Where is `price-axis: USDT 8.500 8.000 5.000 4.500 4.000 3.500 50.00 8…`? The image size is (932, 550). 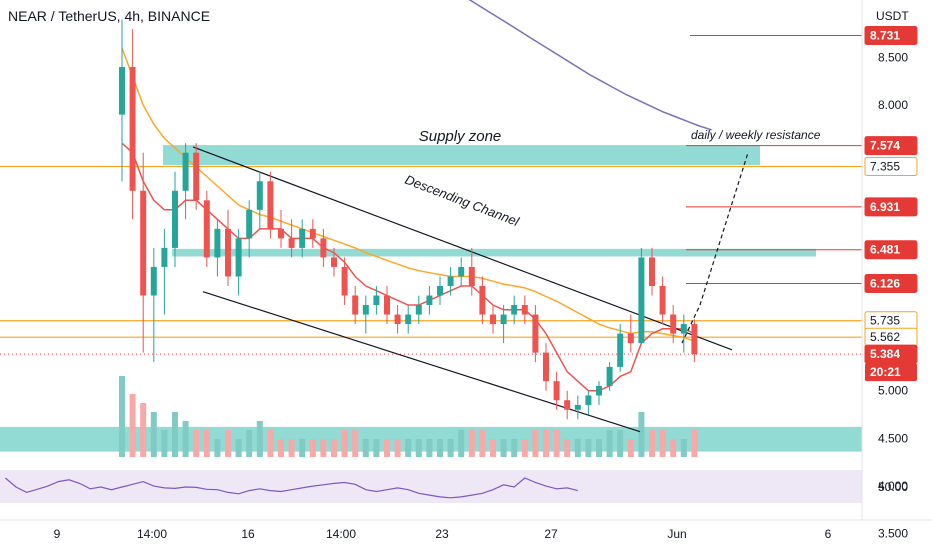 price-axis: USDT 8.500 8.000 5.000 4.500 4.000 3.500 50.00 8… is located at coordinates (889, 270).